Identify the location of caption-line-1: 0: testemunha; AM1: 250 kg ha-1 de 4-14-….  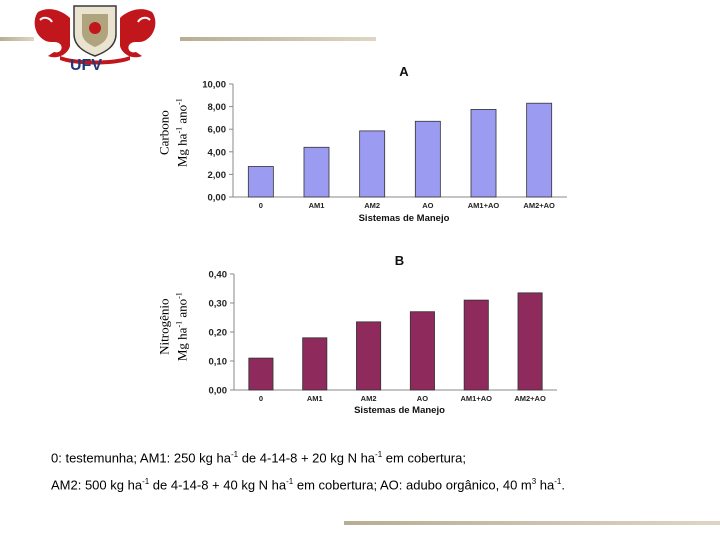
(258, 458).